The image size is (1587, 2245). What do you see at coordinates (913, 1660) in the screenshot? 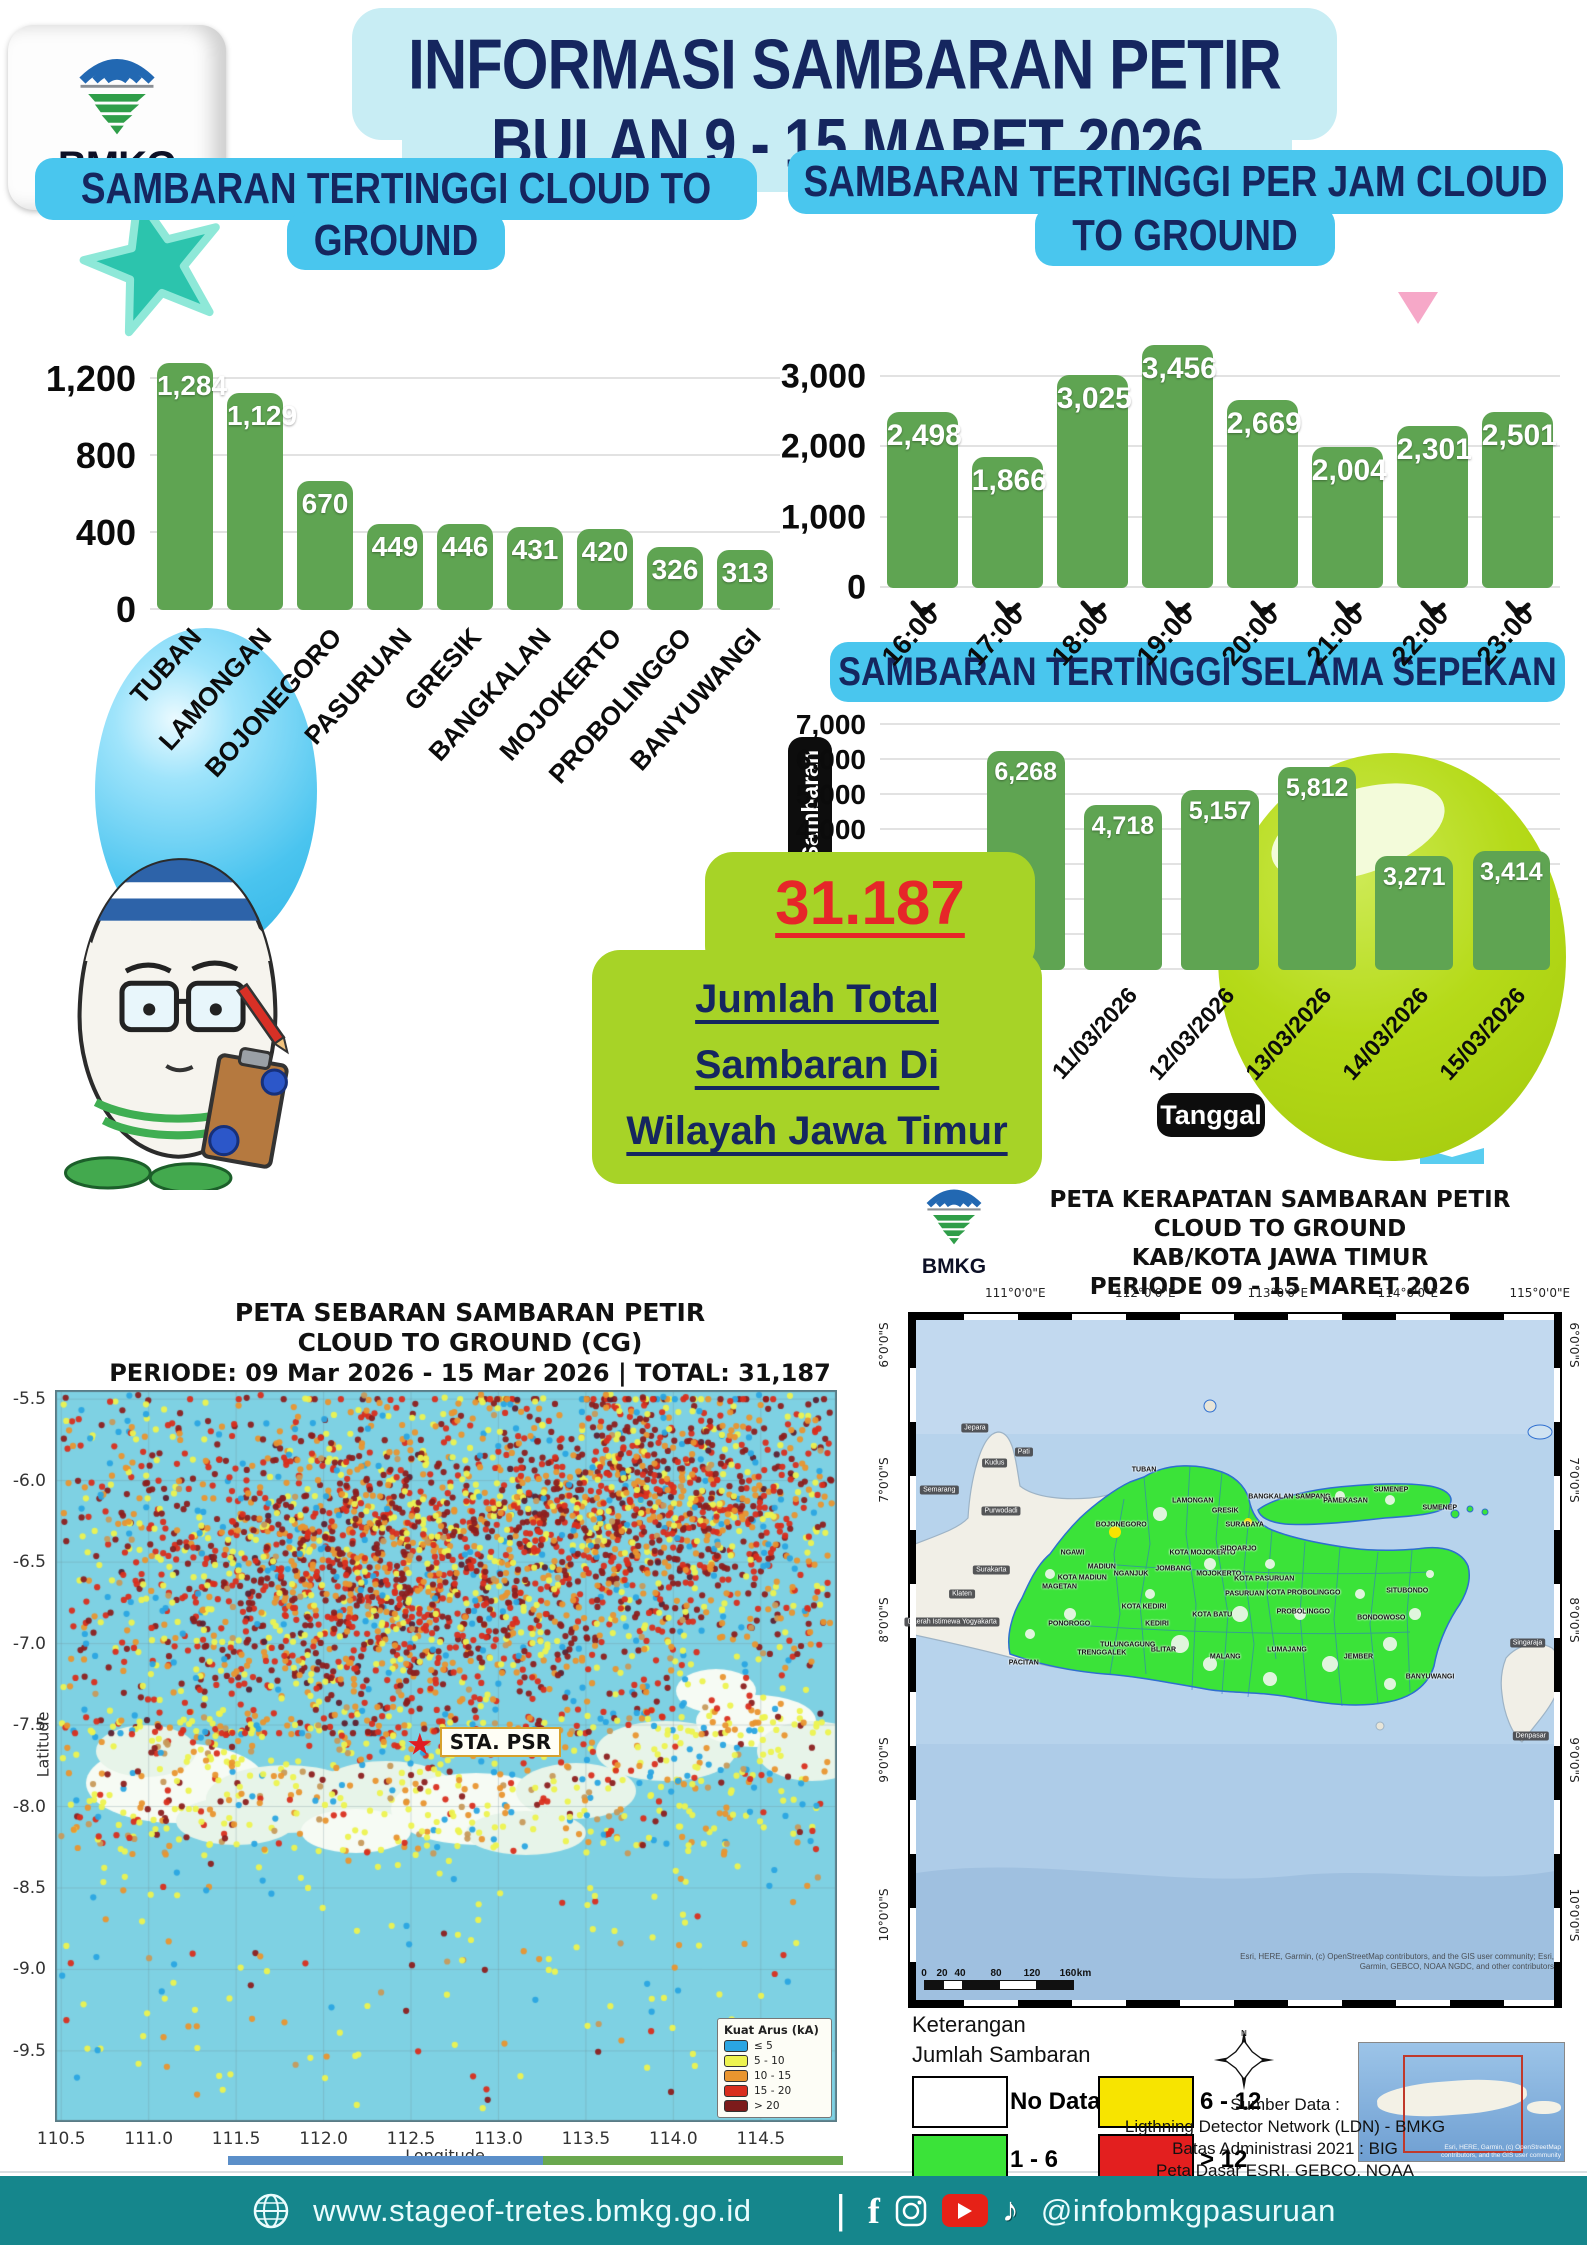
I see `map-frame-left` at bounding box center [913, 1660].